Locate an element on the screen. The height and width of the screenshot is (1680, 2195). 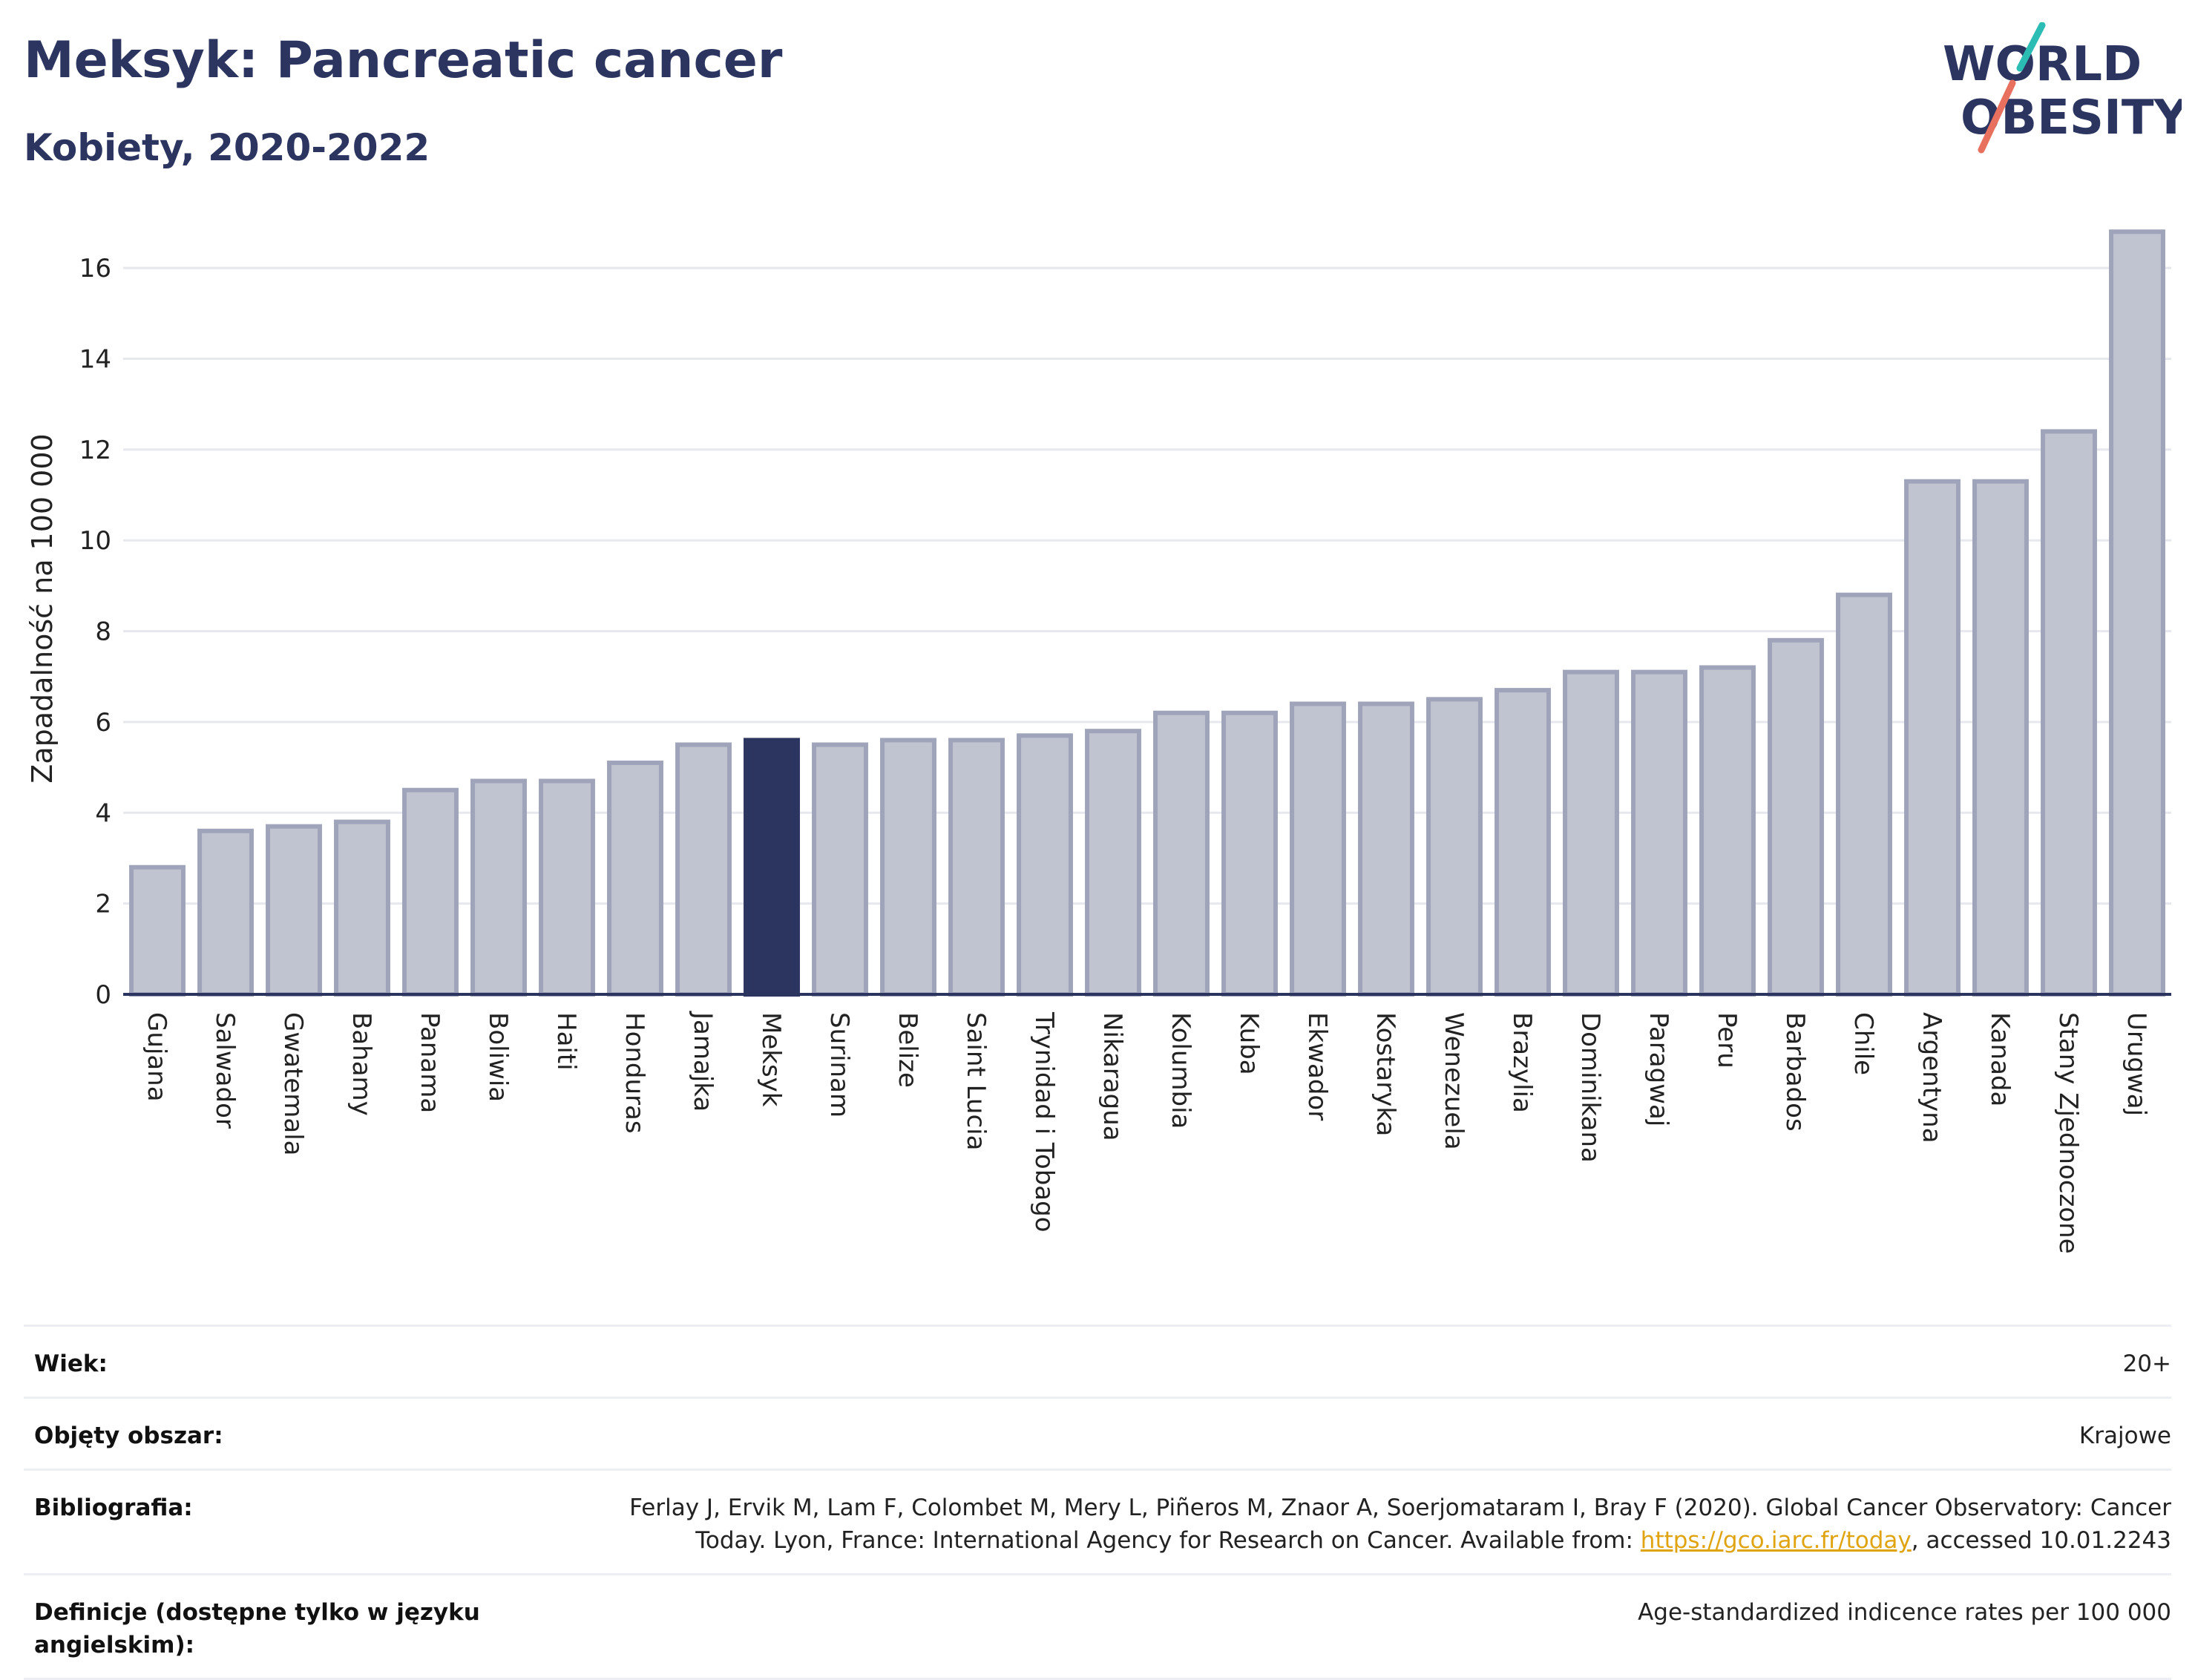
x-tick-label: Boliwia is located at coordinates (498, 1057).